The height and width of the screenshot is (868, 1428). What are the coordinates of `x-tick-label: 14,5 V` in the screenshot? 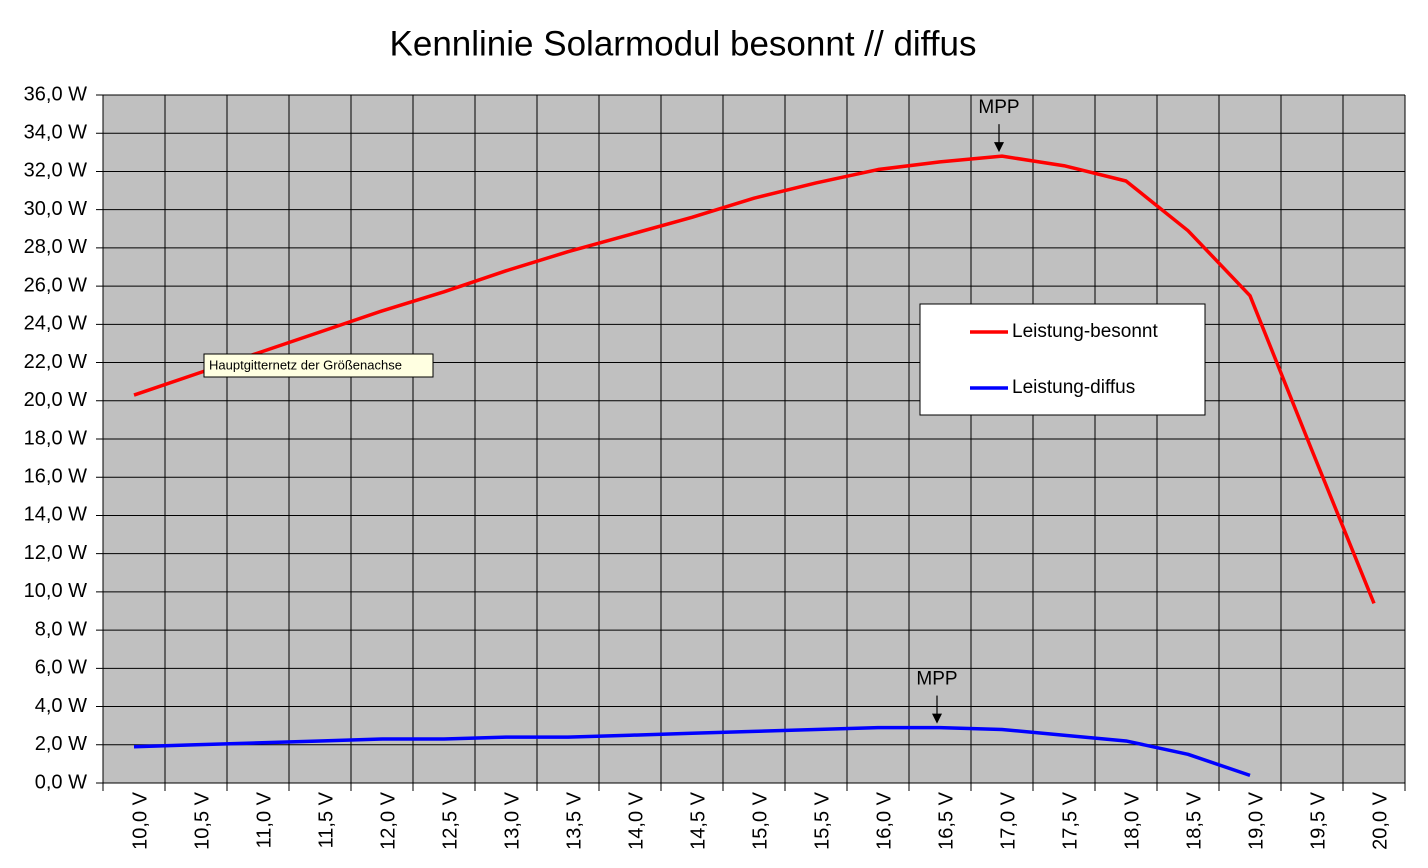 It's located at (698, 820).